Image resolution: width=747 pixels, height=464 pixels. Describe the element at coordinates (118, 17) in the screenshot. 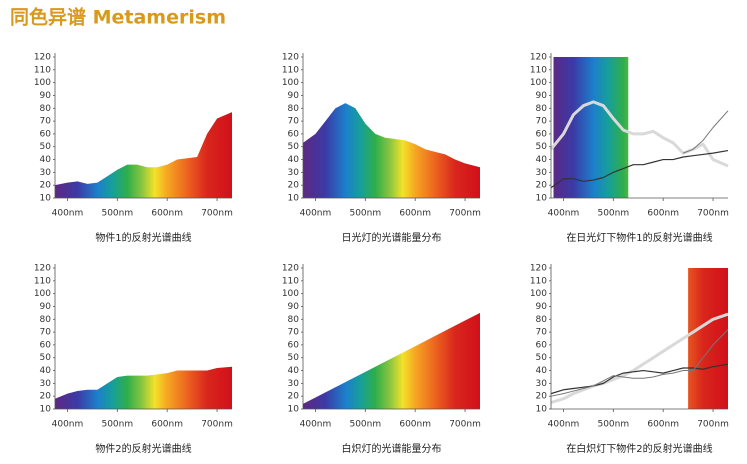

I see `page-title: 同色异谱 Metamerism` at that location.